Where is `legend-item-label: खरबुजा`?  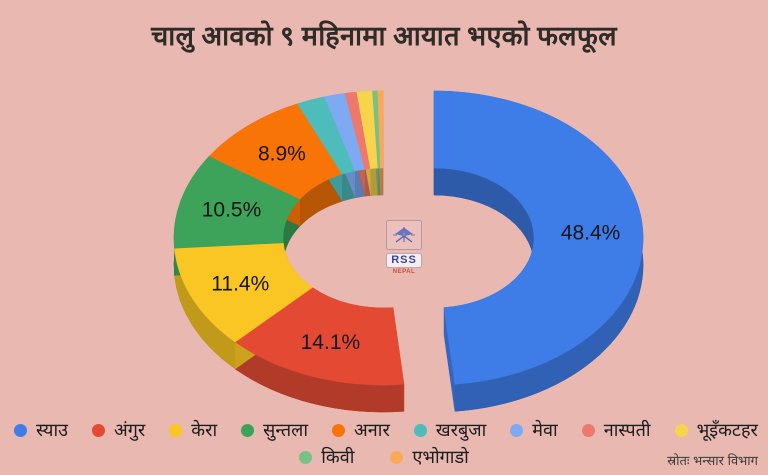 legend-item-label: खरबुजा is located at coordinates (461, 430).